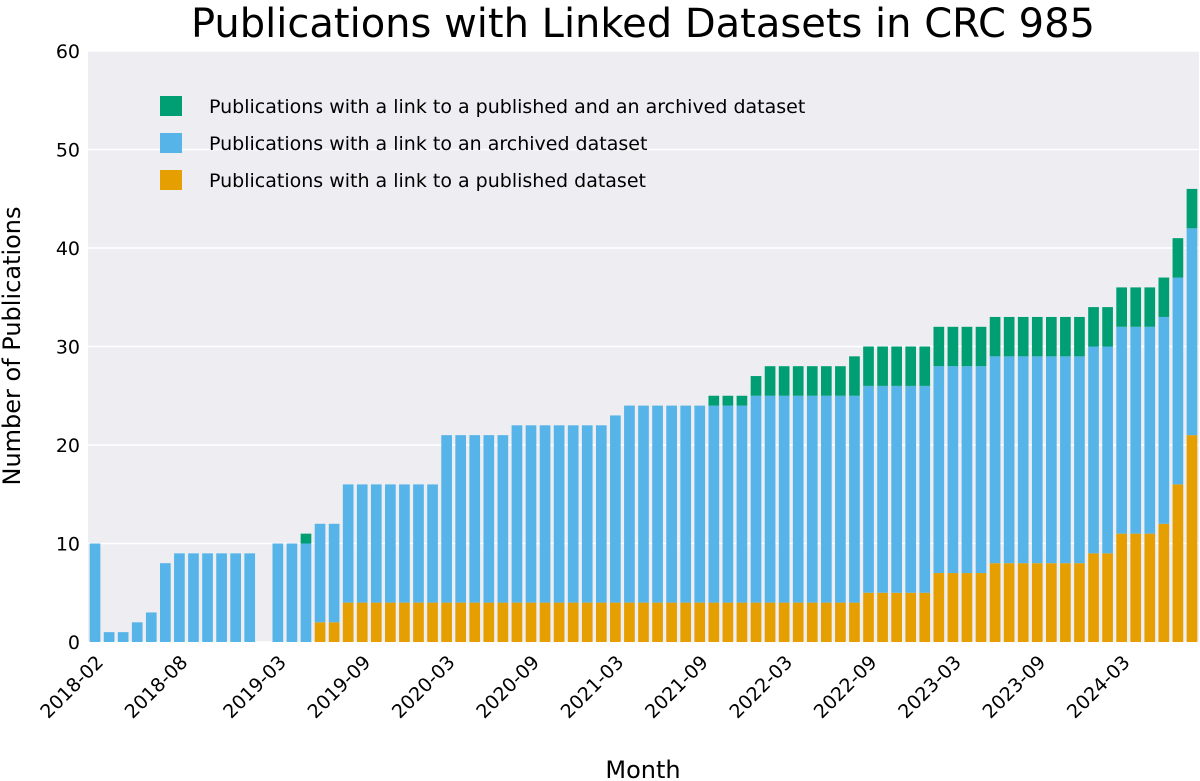  I want to click on y-tick-label: 20, so click(68, 446).